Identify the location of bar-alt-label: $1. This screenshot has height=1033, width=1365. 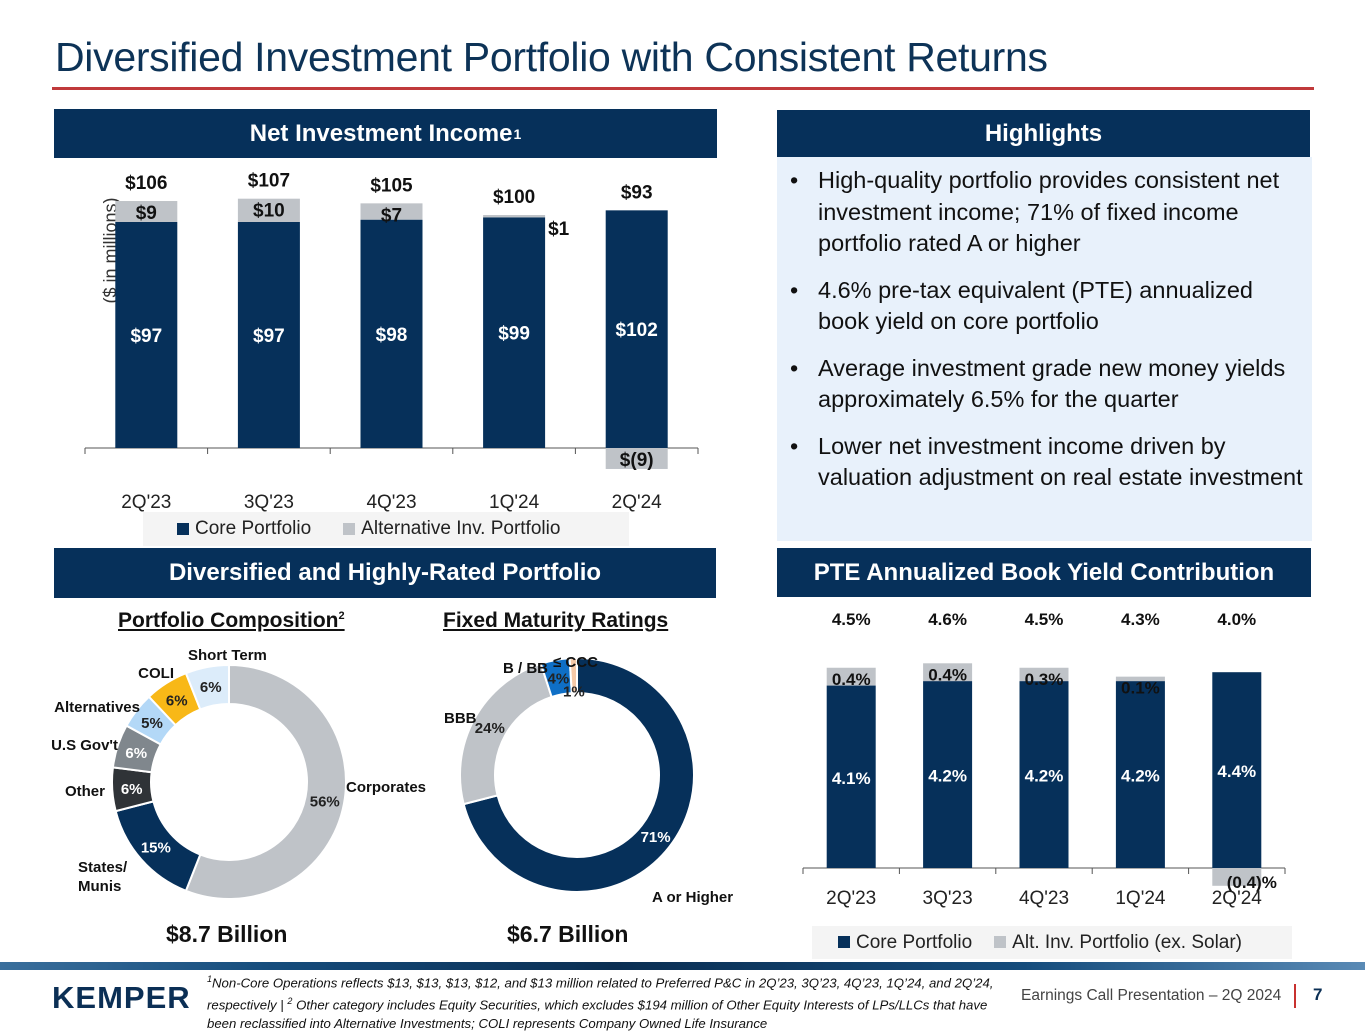
(559, 229).